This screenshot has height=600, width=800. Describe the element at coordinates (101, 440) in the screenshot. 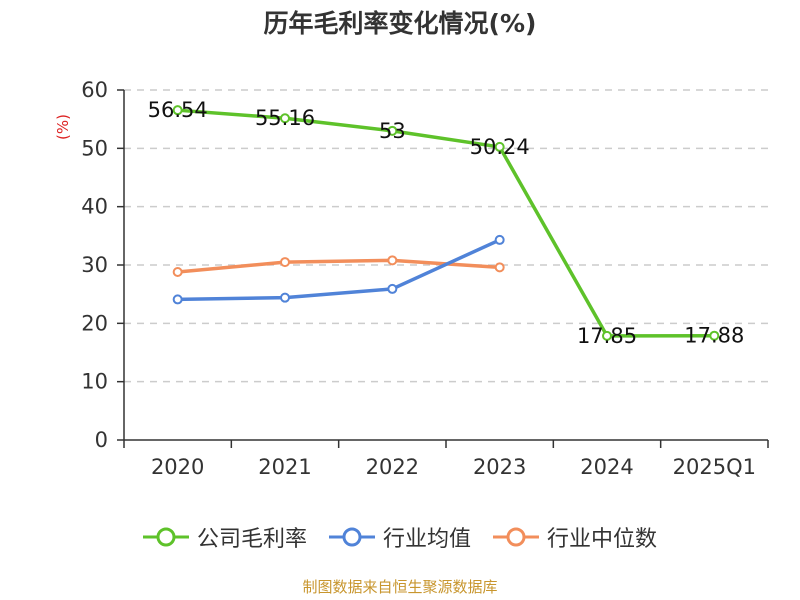

I see `y-tick-label: 0` at that location.